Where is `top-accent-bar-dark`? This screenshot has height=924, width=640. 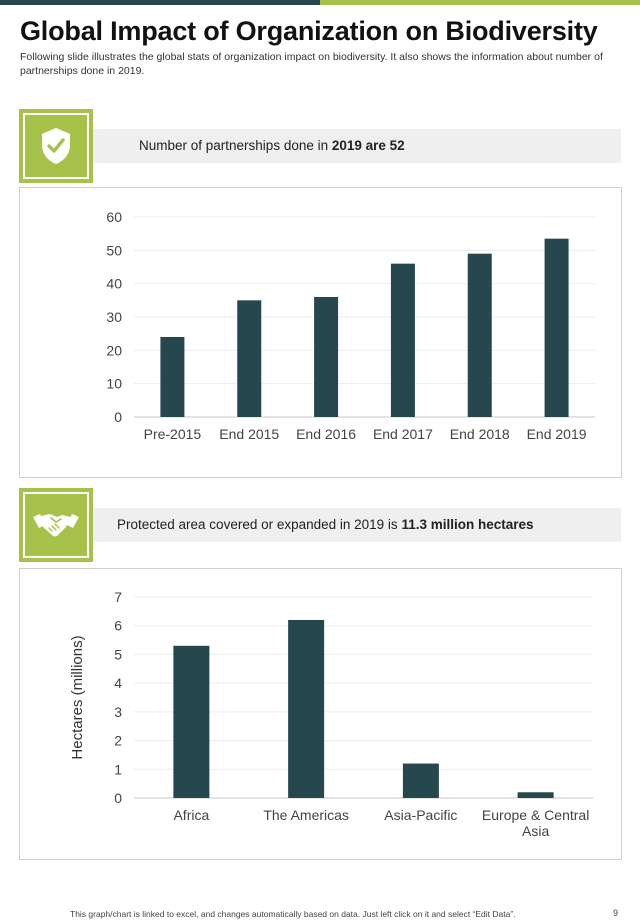
top-accent-bar-dark is located at coordinates (160, 2).